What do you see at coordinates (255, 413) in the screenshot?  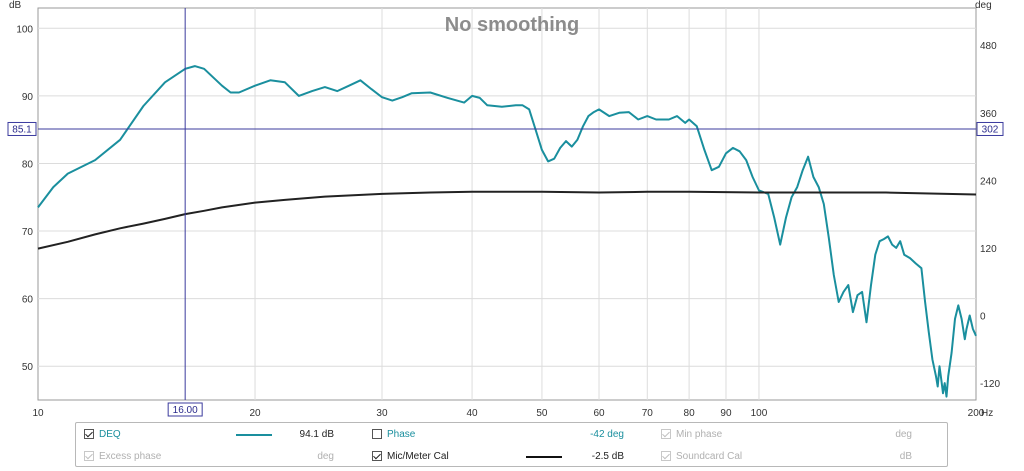 I see `x-tick-label: 20` at bounding box center [255, 413].